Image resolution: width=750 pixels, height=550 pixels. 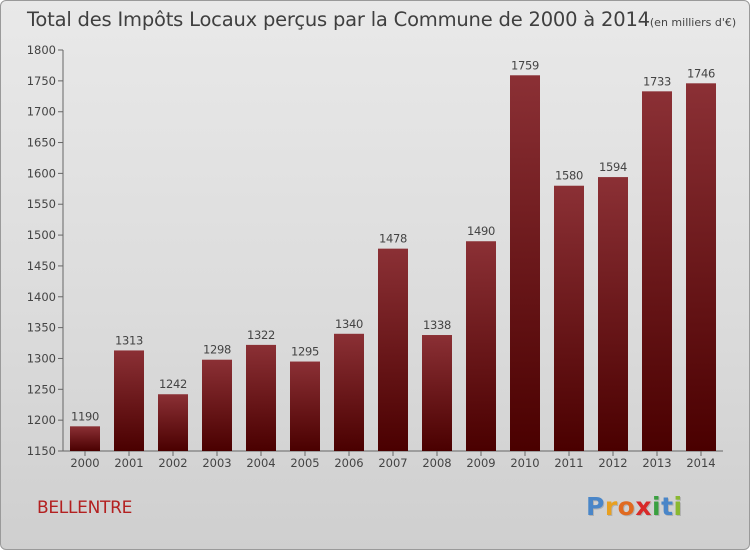 I want to click on x-tick-label: 2003, so click(x=216, y=463).